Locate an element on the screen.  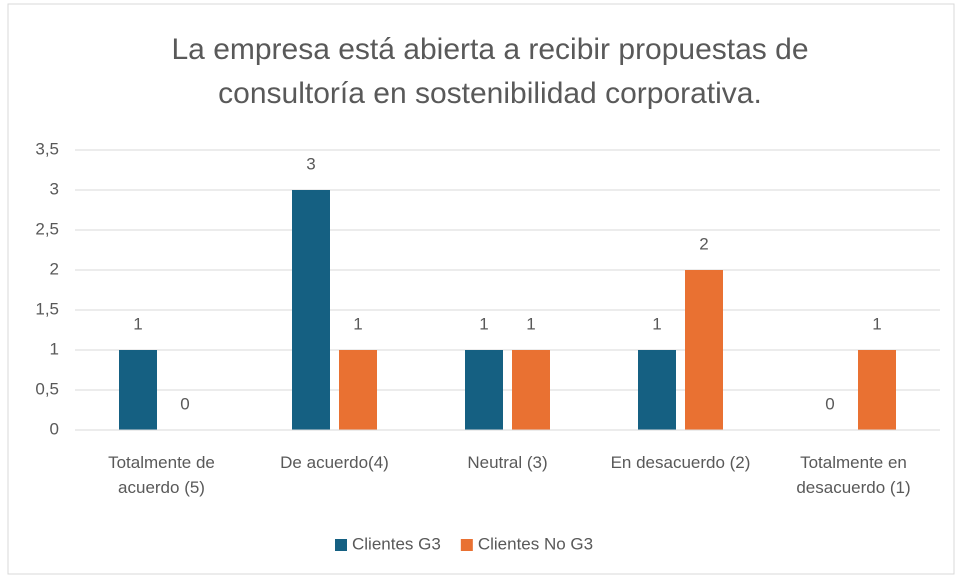
y-tick-label: 1,5 is located at coordinates (47, 308).